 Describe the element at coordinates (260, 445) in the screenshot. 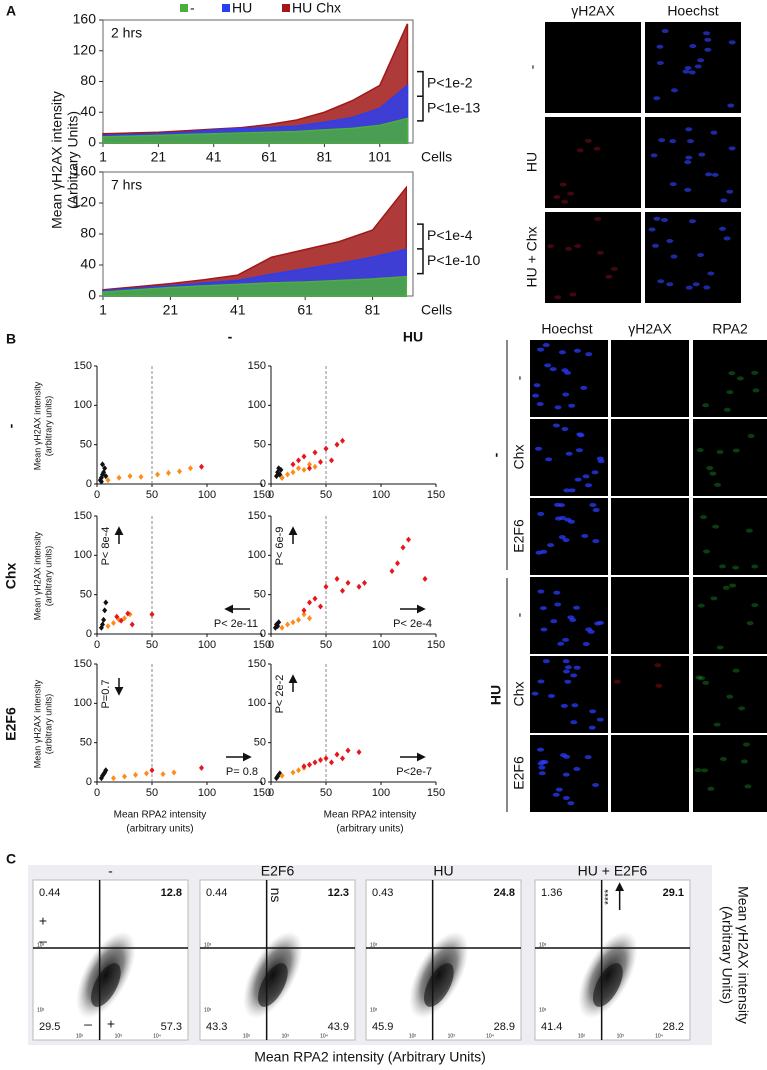

I see `y-tick-label: 50` at that location.